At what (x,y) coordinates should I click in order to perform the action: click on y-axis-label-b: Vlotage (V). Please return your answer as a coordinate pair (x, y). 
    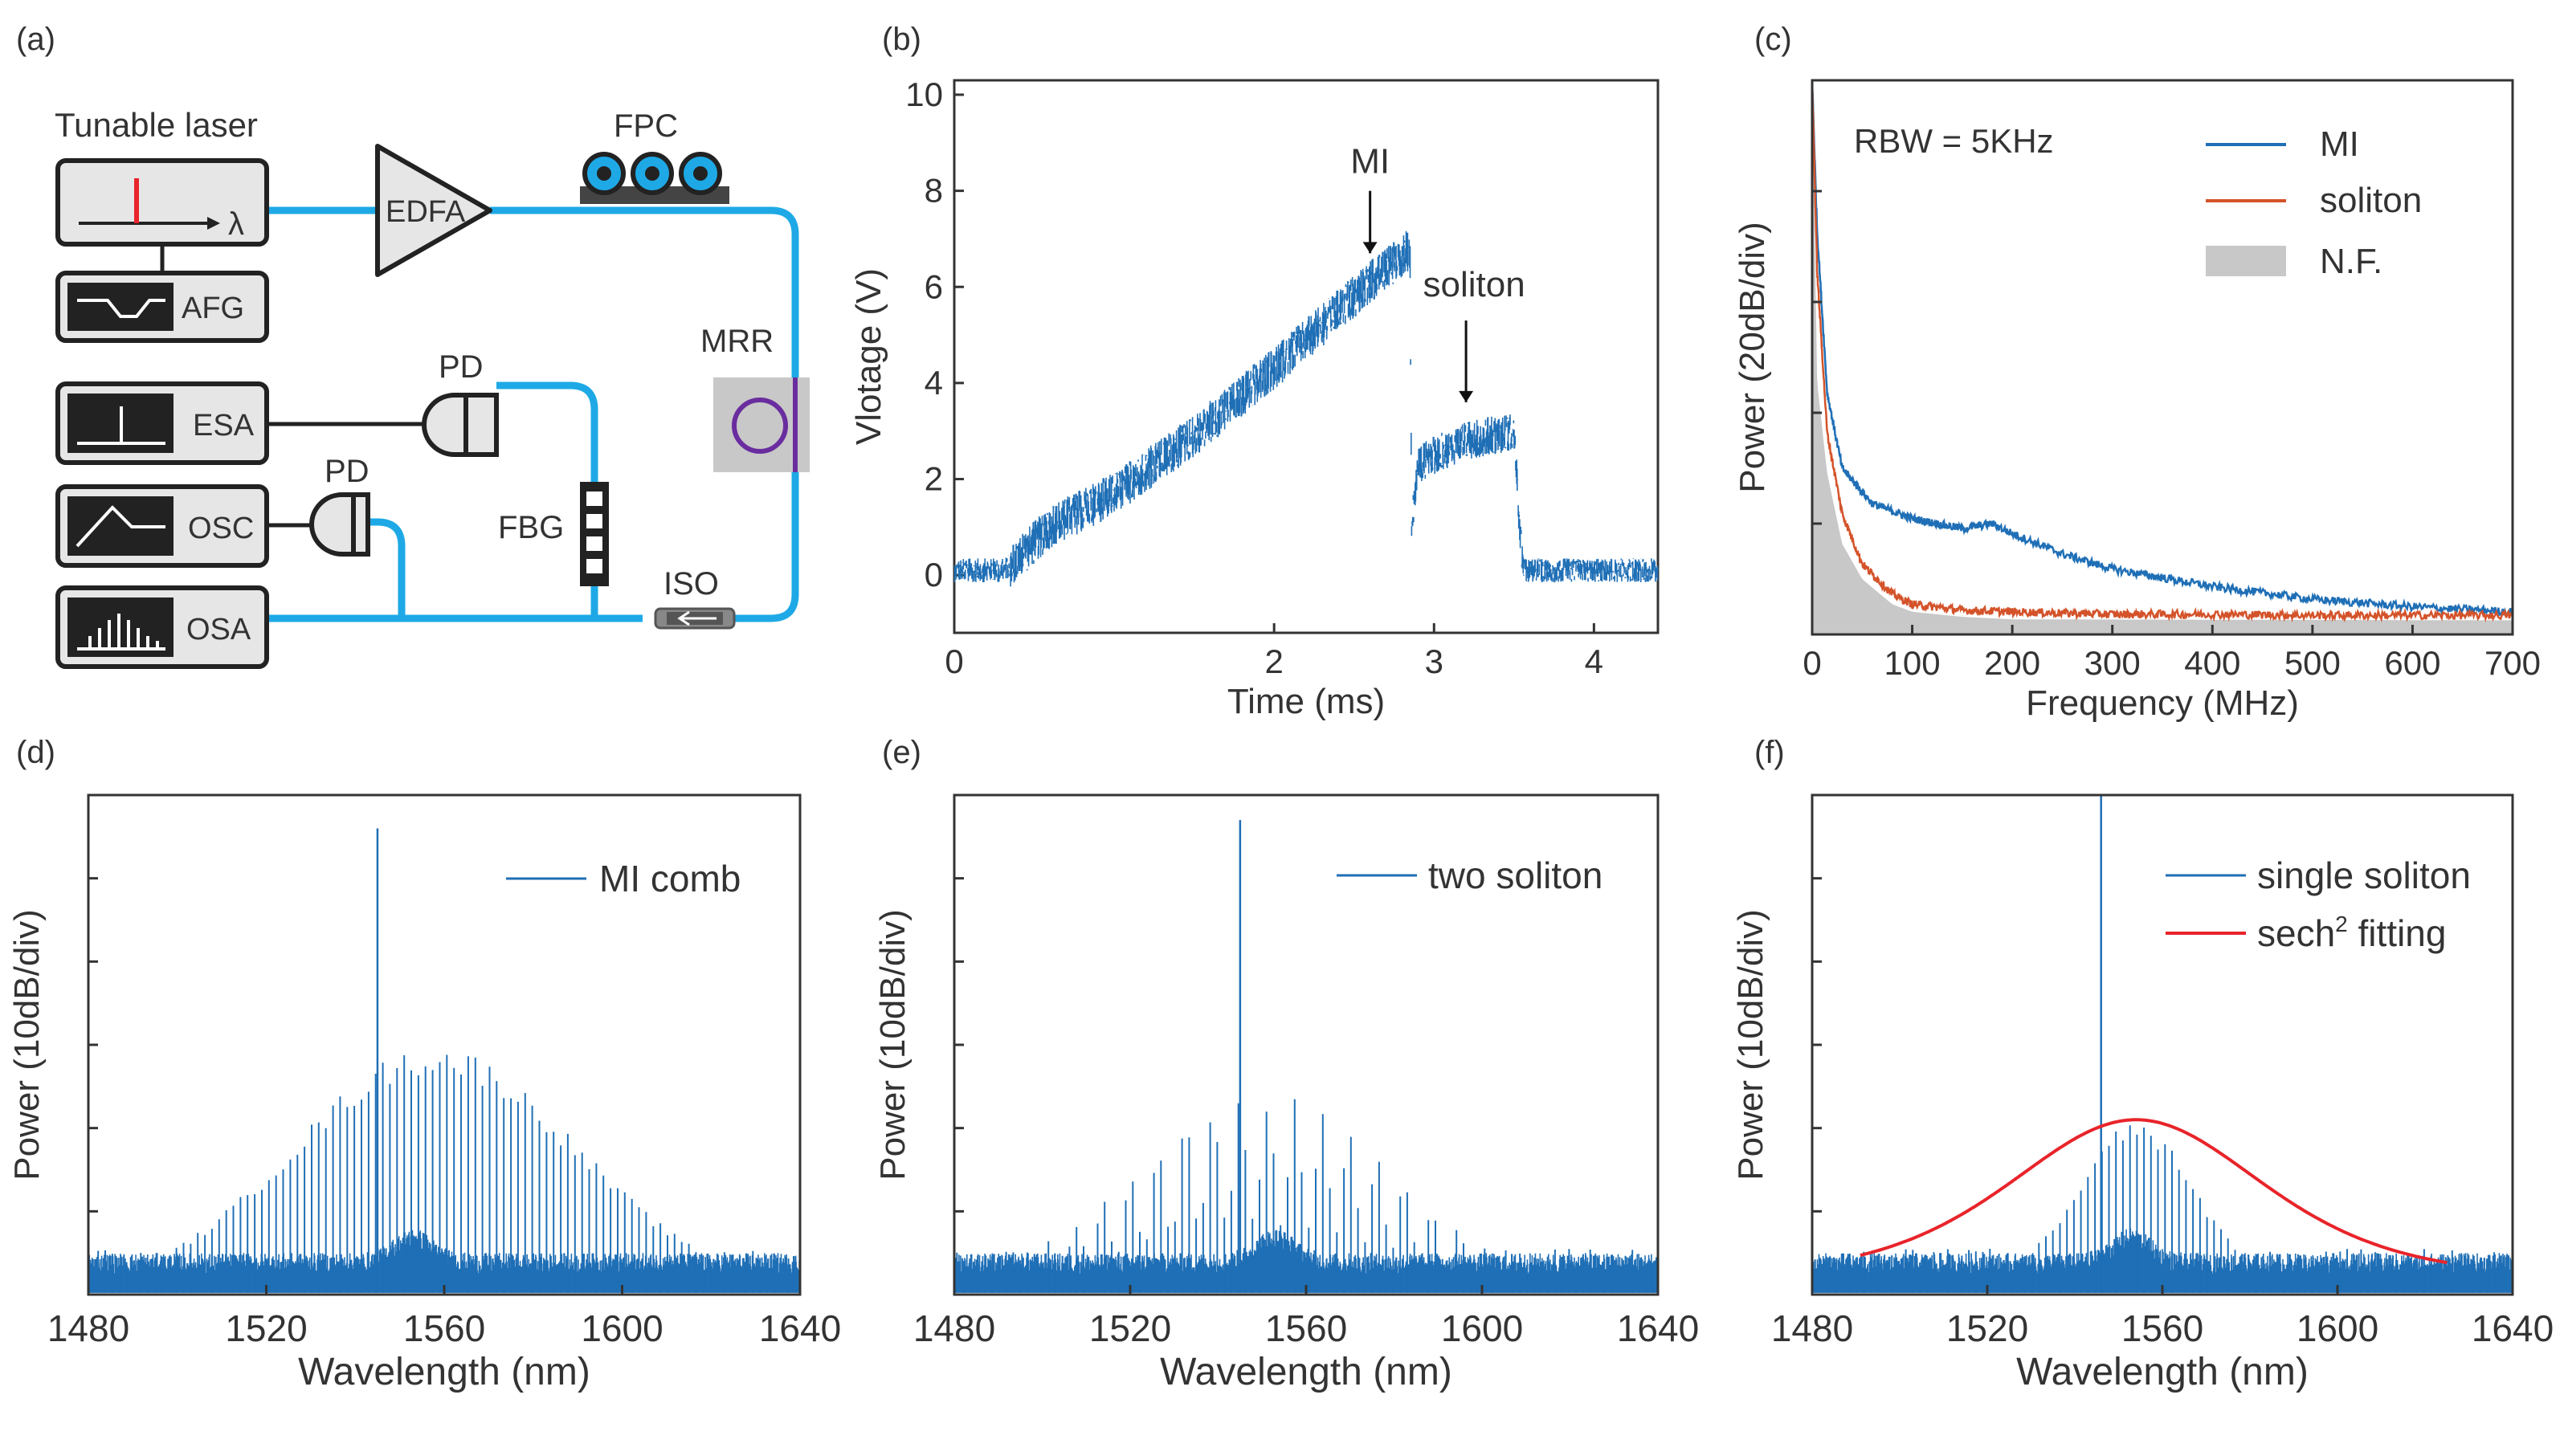
    Looking at the image, I should click on (868, 356).